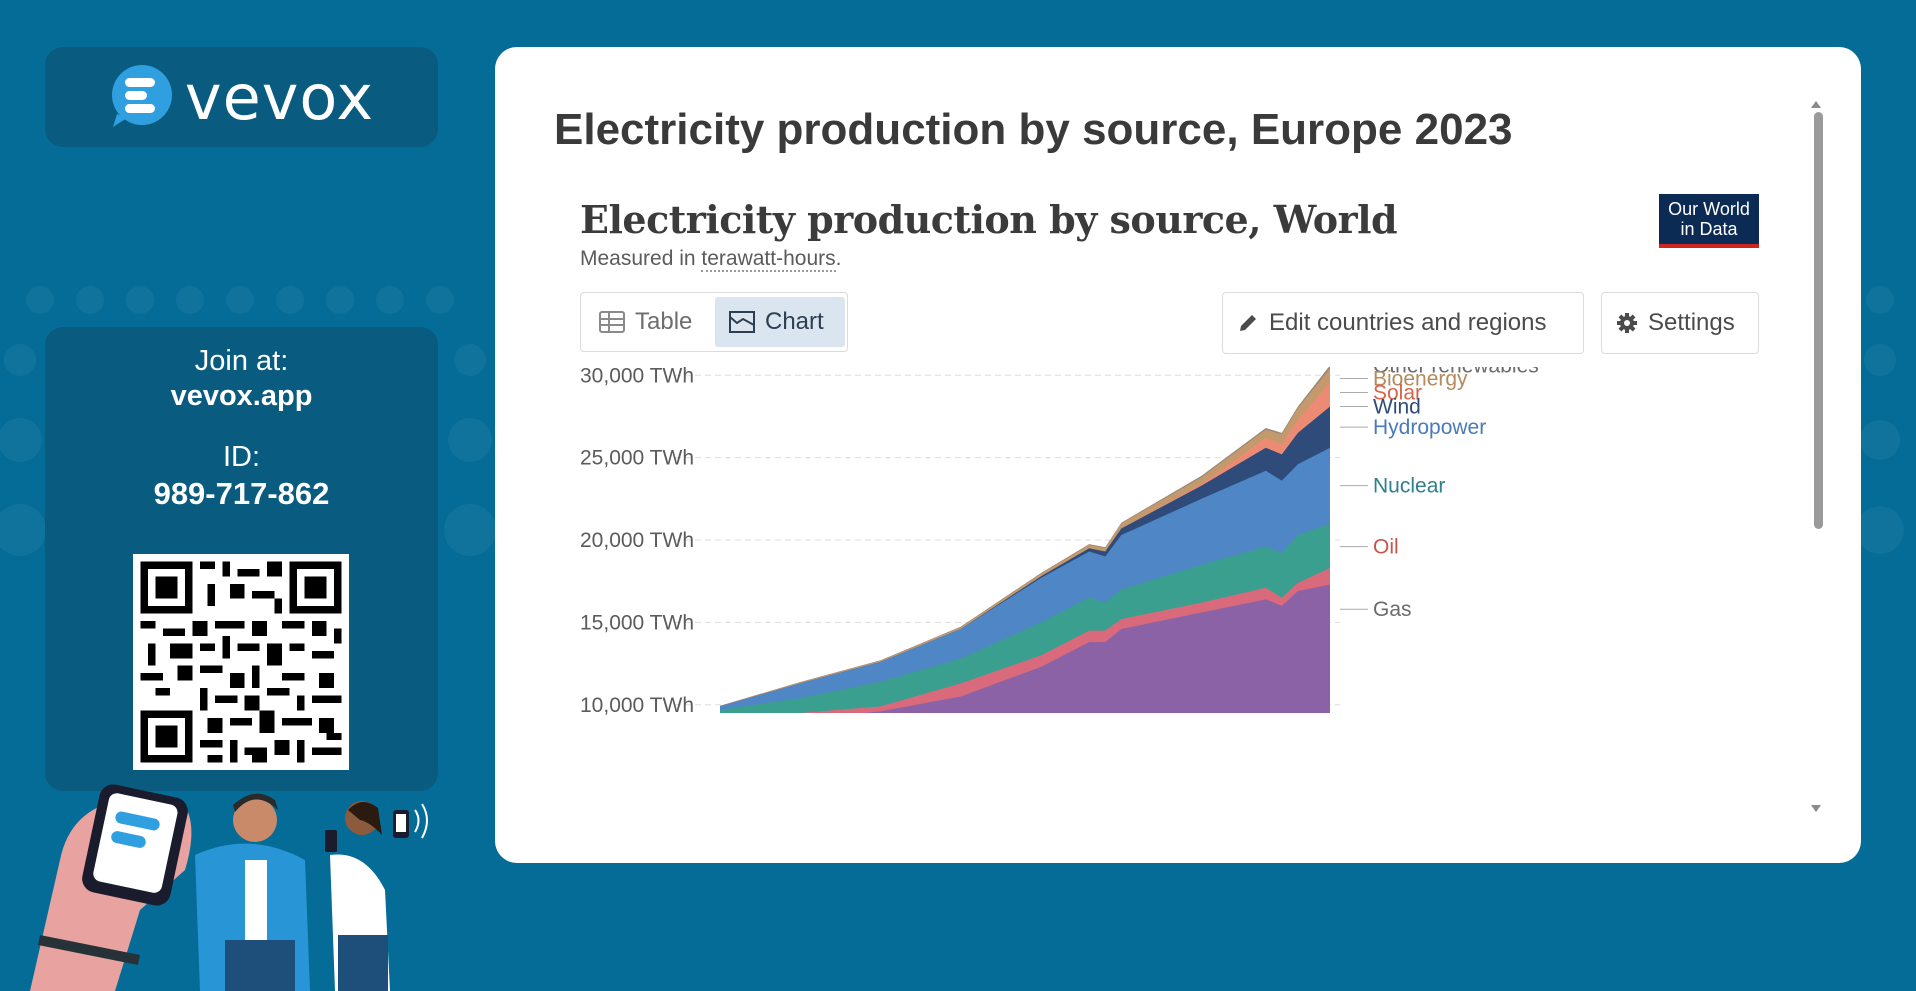 This screenshot has width=1916, height=991. I want to click on tab-chart: Chart, so click(780, 322).